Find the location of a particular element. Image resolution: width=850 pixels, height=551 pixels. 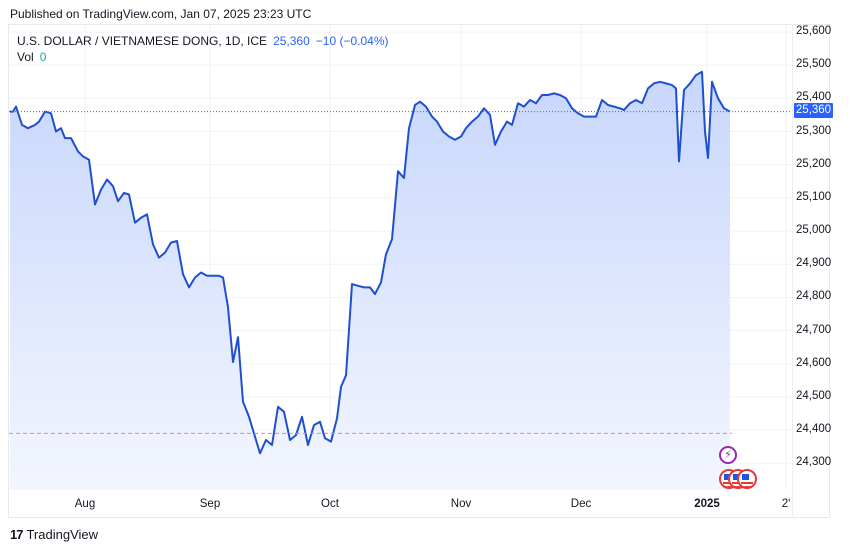

tradingview-brand: 17 TradingView is located at coordinates (54, 534).